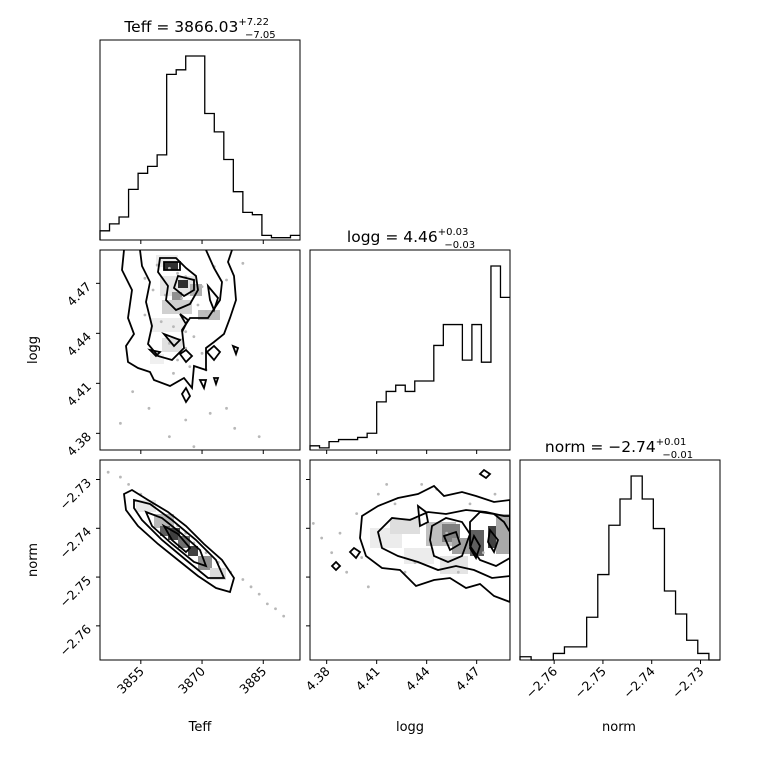 The height and width of the screenshot is (760, 760). What do you see at coordinates (590, 683) in the screenshot?
I see `x-tick-label: −2.75` at bounding box center [590, 683].